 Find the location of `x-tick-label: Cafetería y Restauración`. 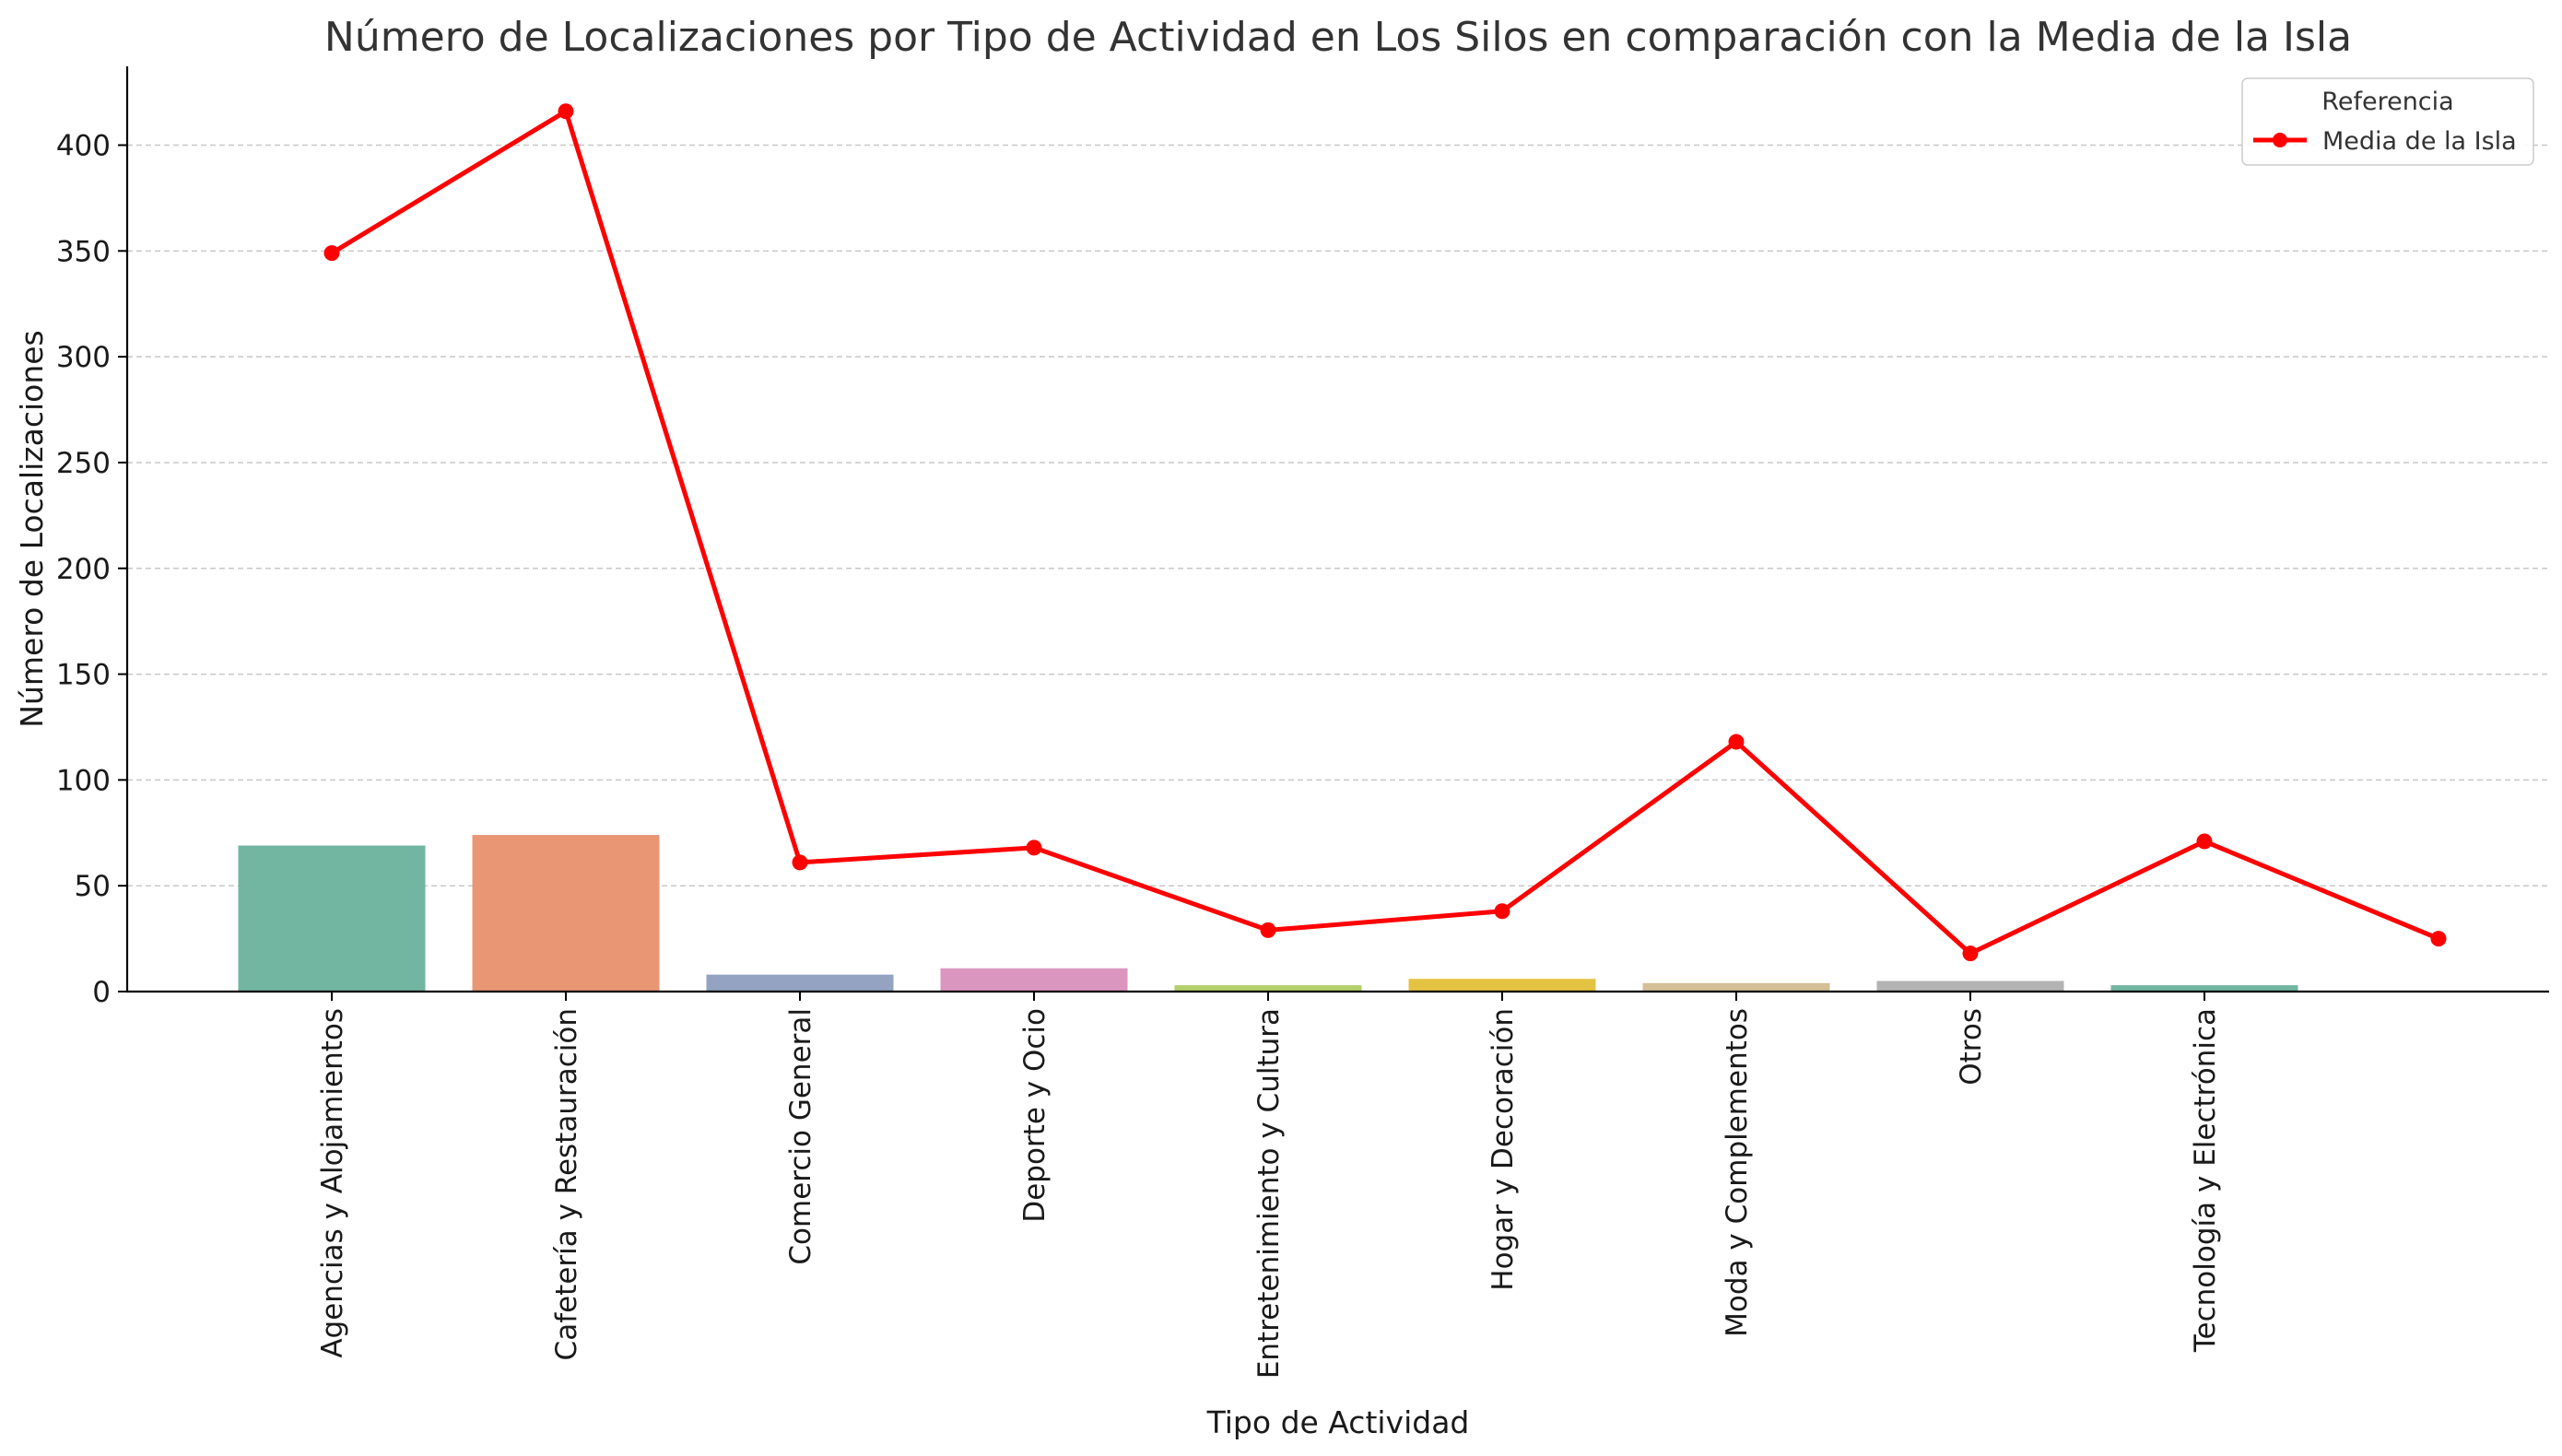

x-tick-label: Cafetería y Restauración is located at coordinates (567, 1184).